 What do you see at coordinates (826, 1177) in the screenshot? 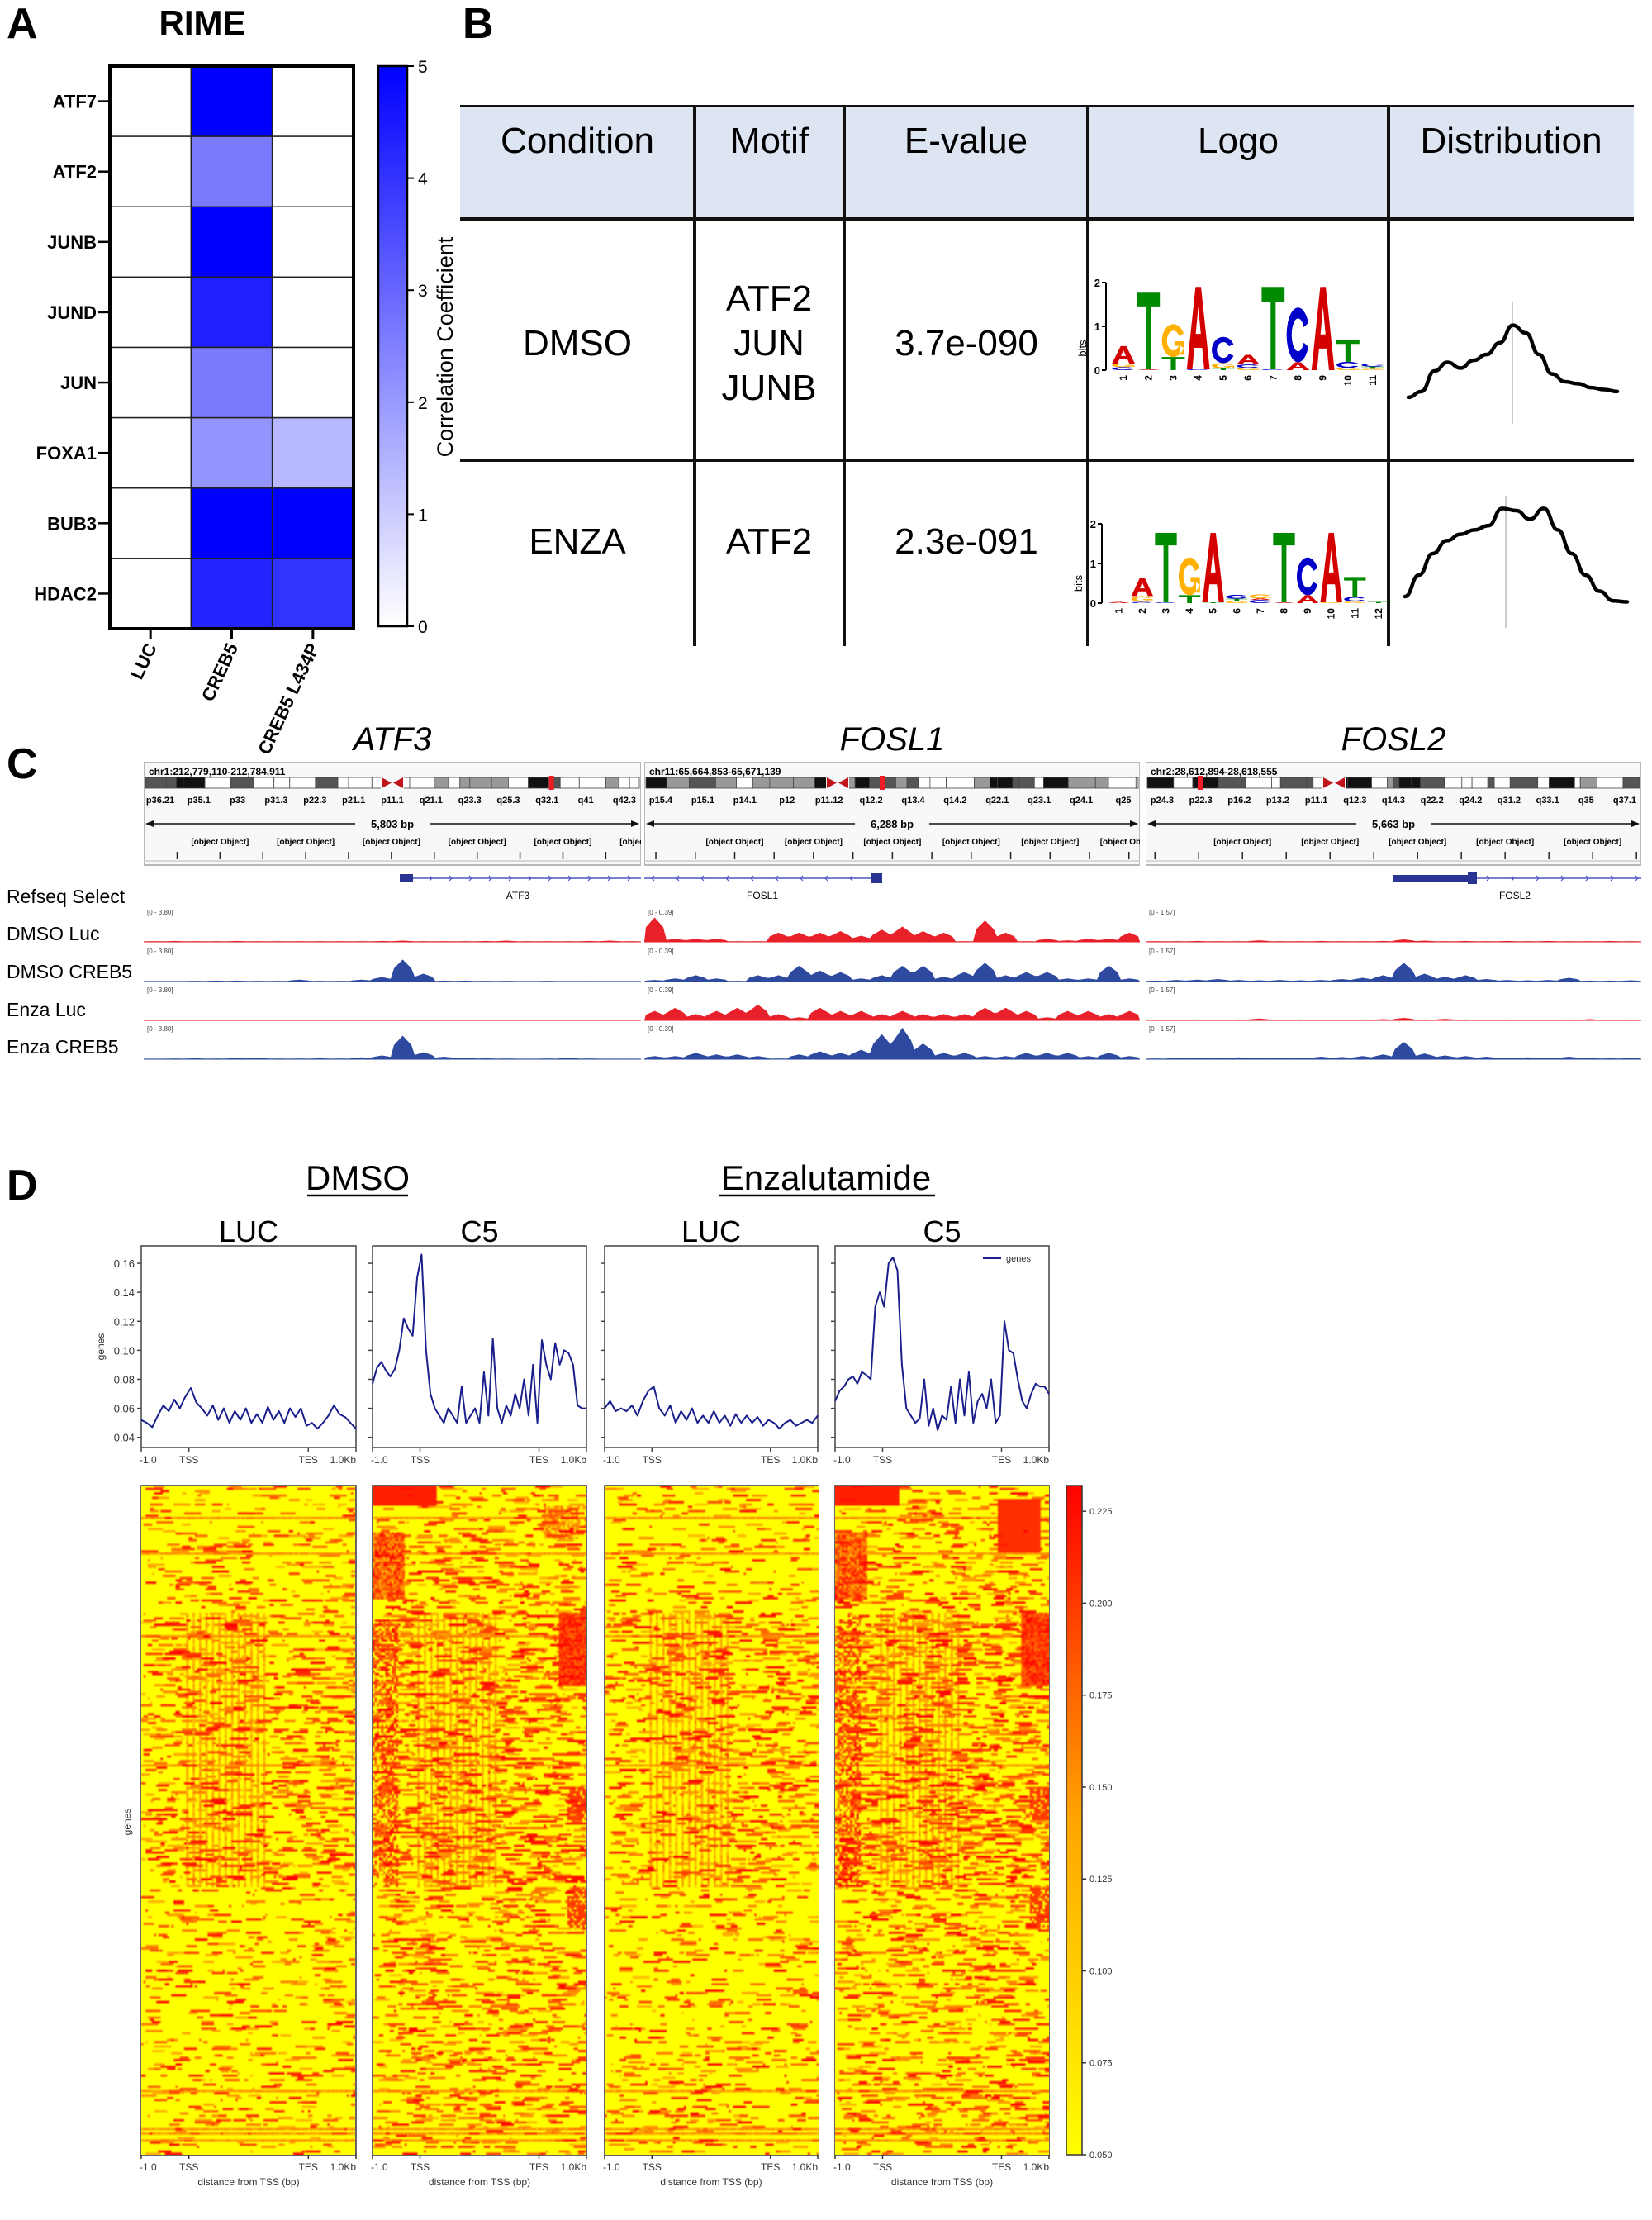
I see `group-title: Enzalutamide` at bounding box center [826, 1177].